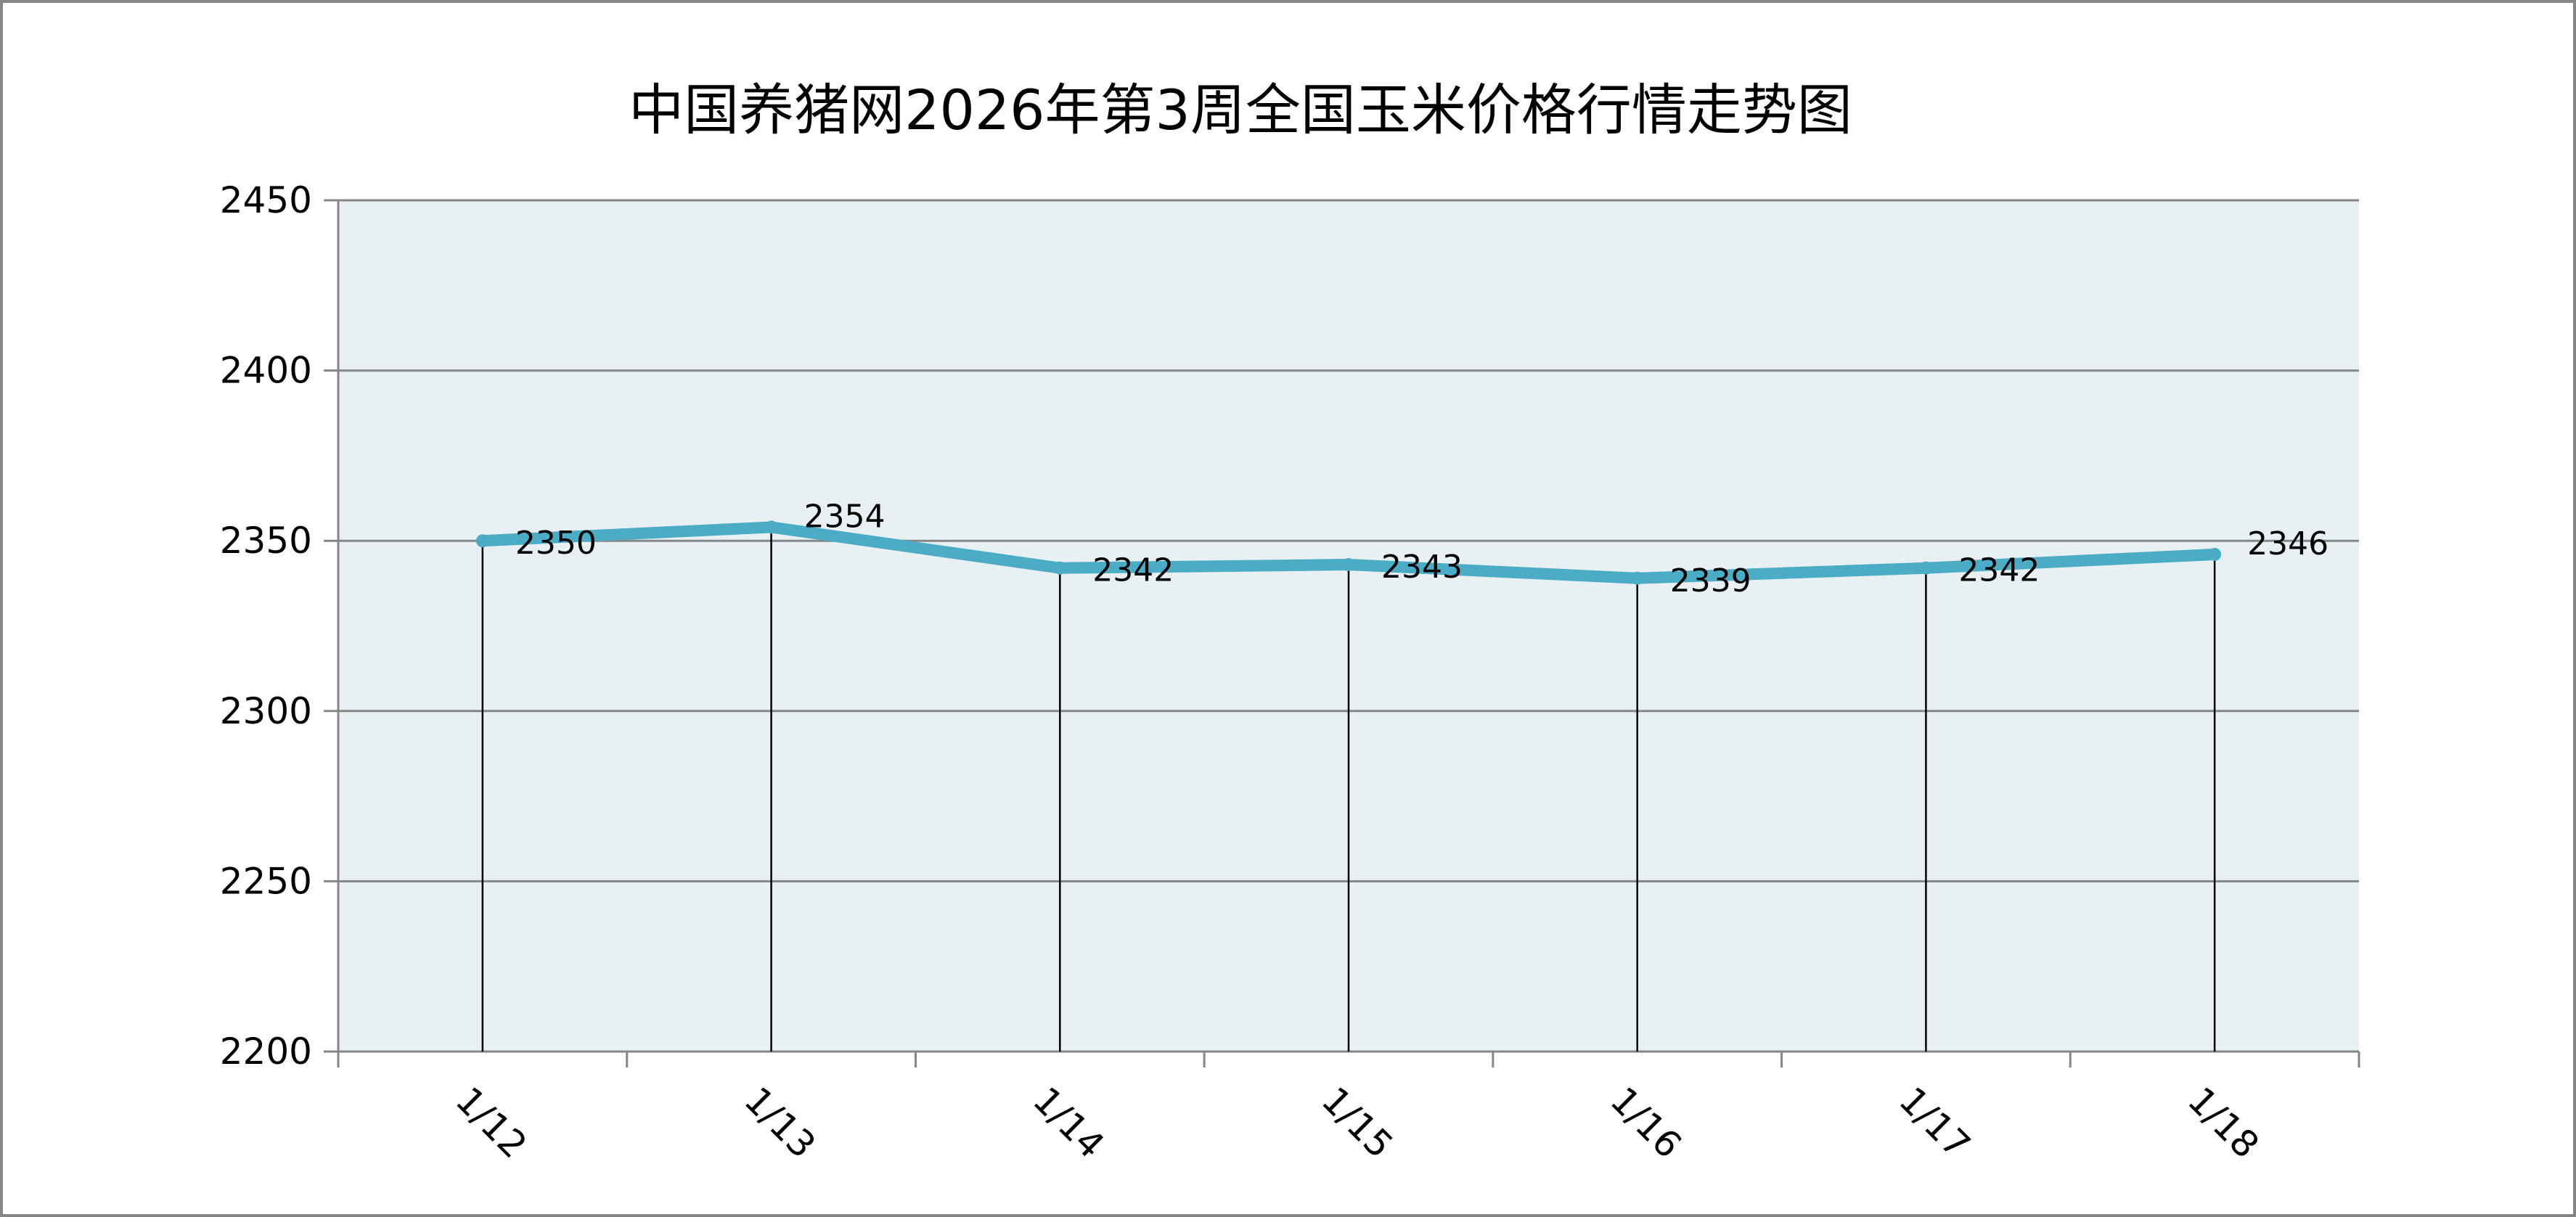 The width and height of the screenshot is (2576, 1217). Describe the element at coordinates (2288, 543) in the screenshot. I see `data-label: 2346` at that location.